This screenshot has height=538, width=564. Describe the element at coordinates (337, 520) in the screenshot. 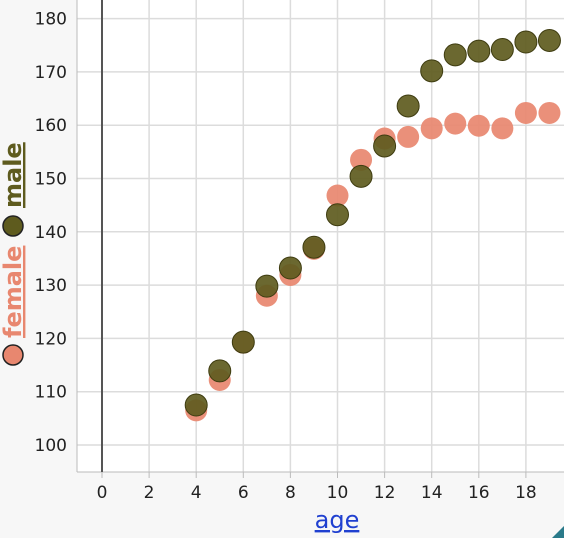

I see `x-axis-title: age` at that location.